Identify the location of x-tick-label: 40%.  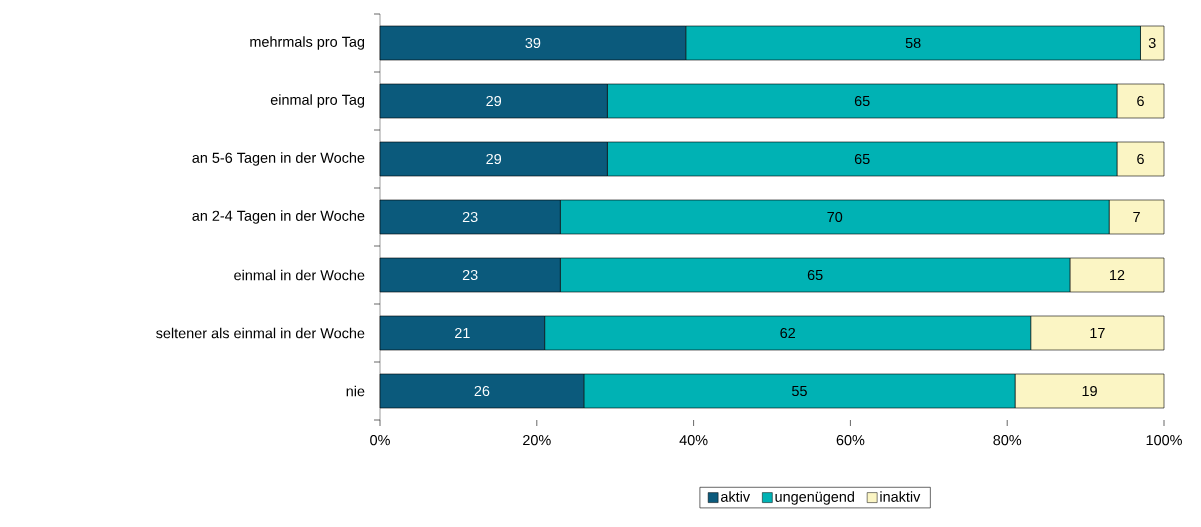
(693, 440).